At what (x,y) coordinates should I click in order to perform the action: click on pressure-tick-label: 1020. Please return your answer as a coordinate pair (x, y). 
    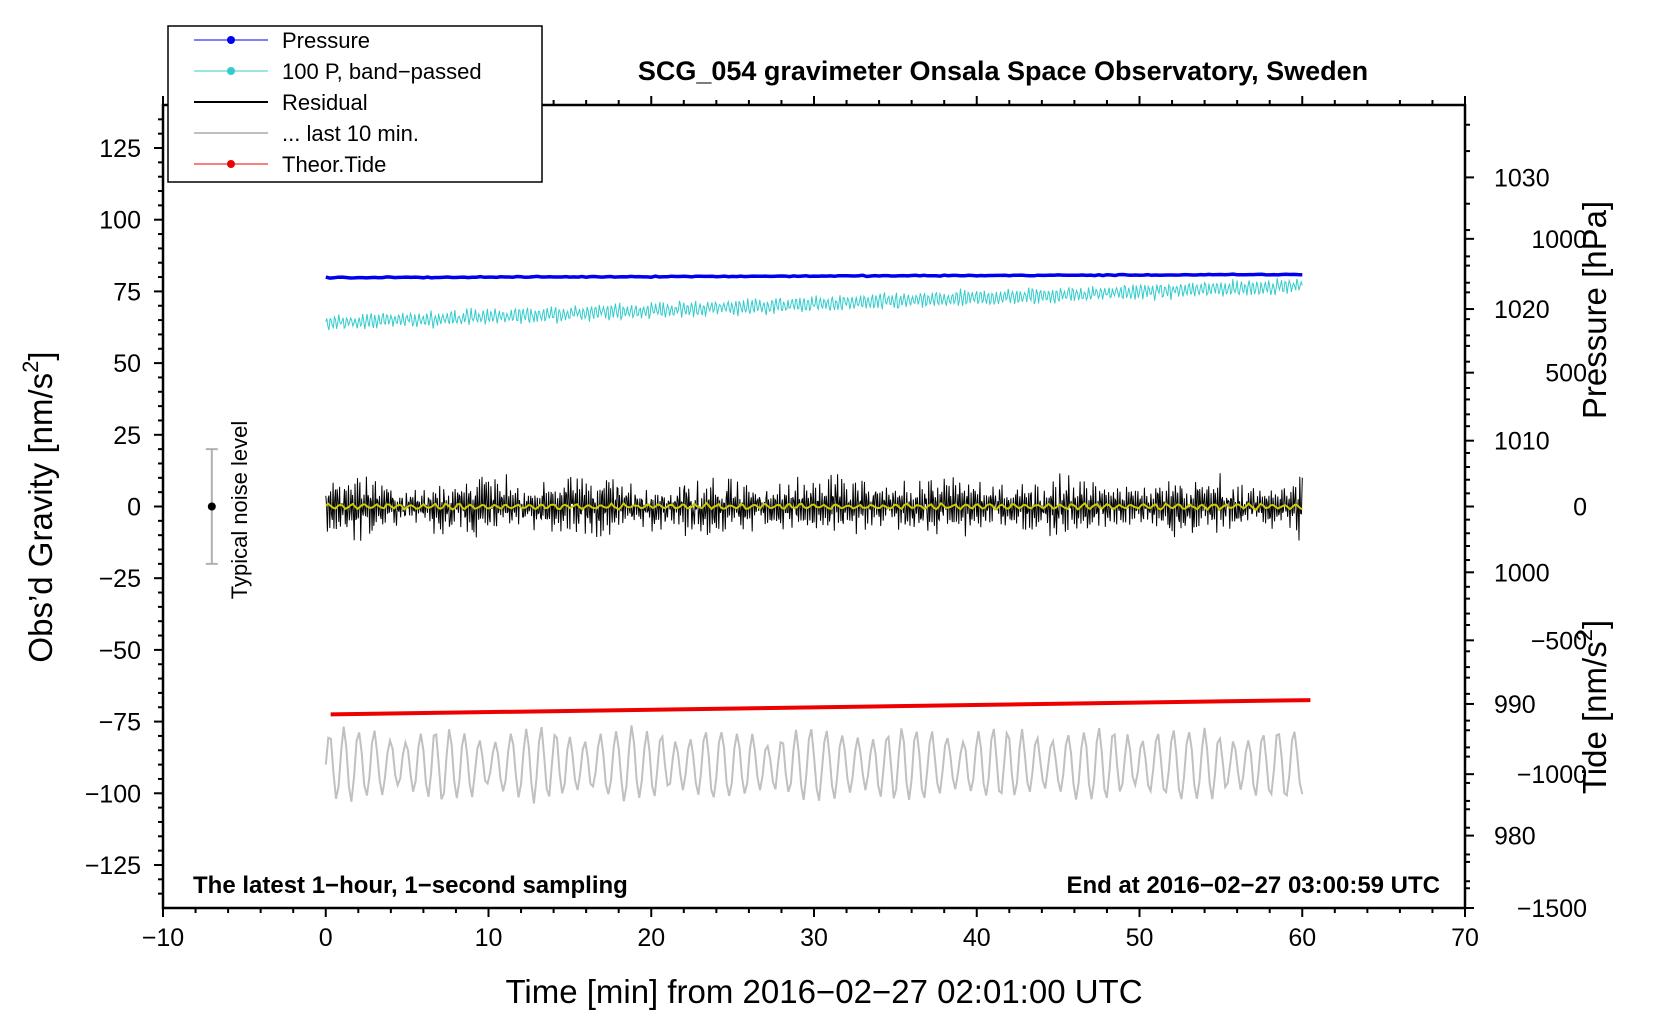
    Looking at the image, I should click on (1522, 310).